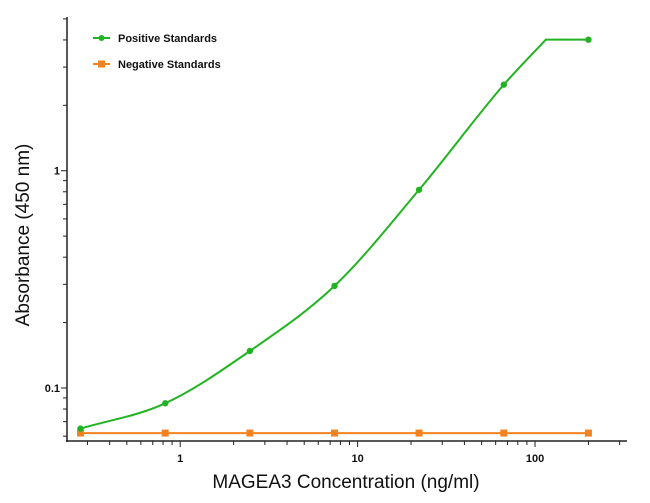 The width and height of the screenshot is (650, 503). What do you see at coordinates (169, 65) in the screenshot?
I see `legend-label: Negative Standards` at bounding box center [169, 65].